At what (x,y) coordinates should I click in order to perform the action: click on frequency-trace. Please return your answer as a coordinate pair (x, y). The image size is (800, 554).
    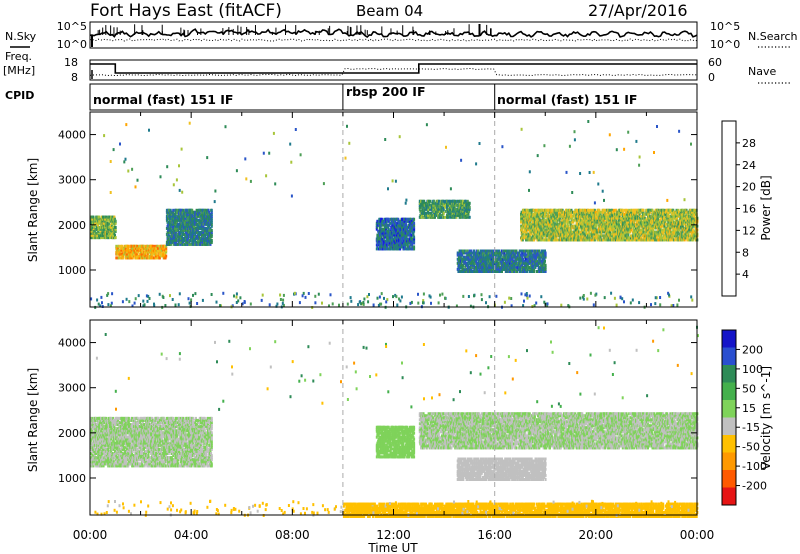
    Looking at the image, I should click on (393, 68).